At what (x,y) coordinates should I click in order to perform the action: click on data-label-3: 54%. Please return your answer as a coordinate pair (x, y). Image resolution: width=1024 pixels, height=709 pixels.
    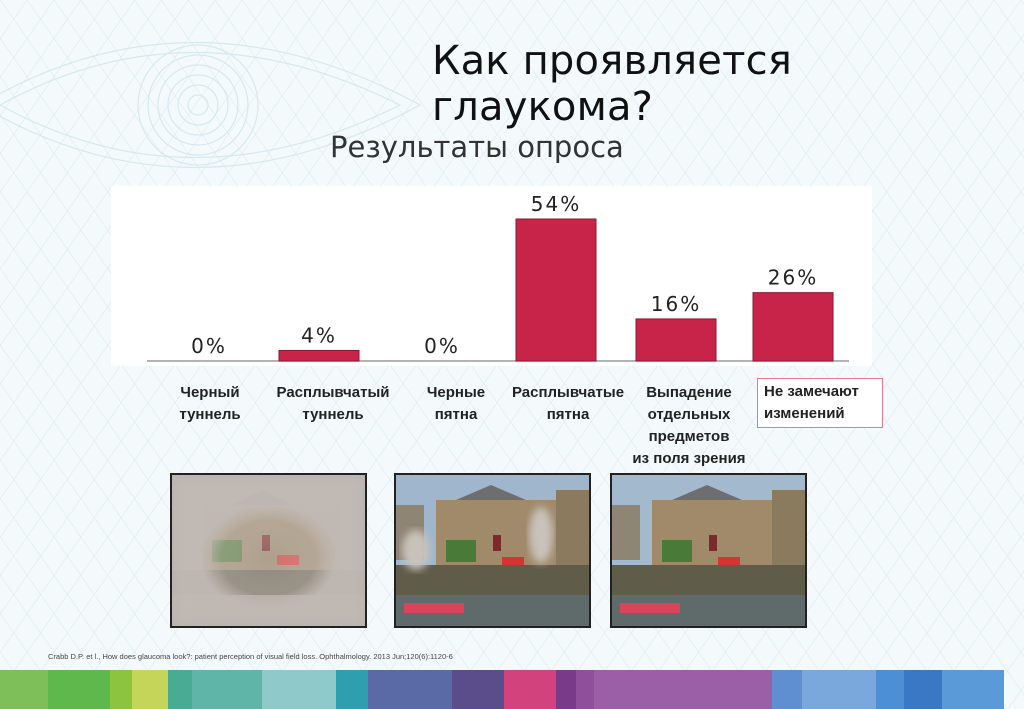
    Looking at the image, I should click on (556, 204).